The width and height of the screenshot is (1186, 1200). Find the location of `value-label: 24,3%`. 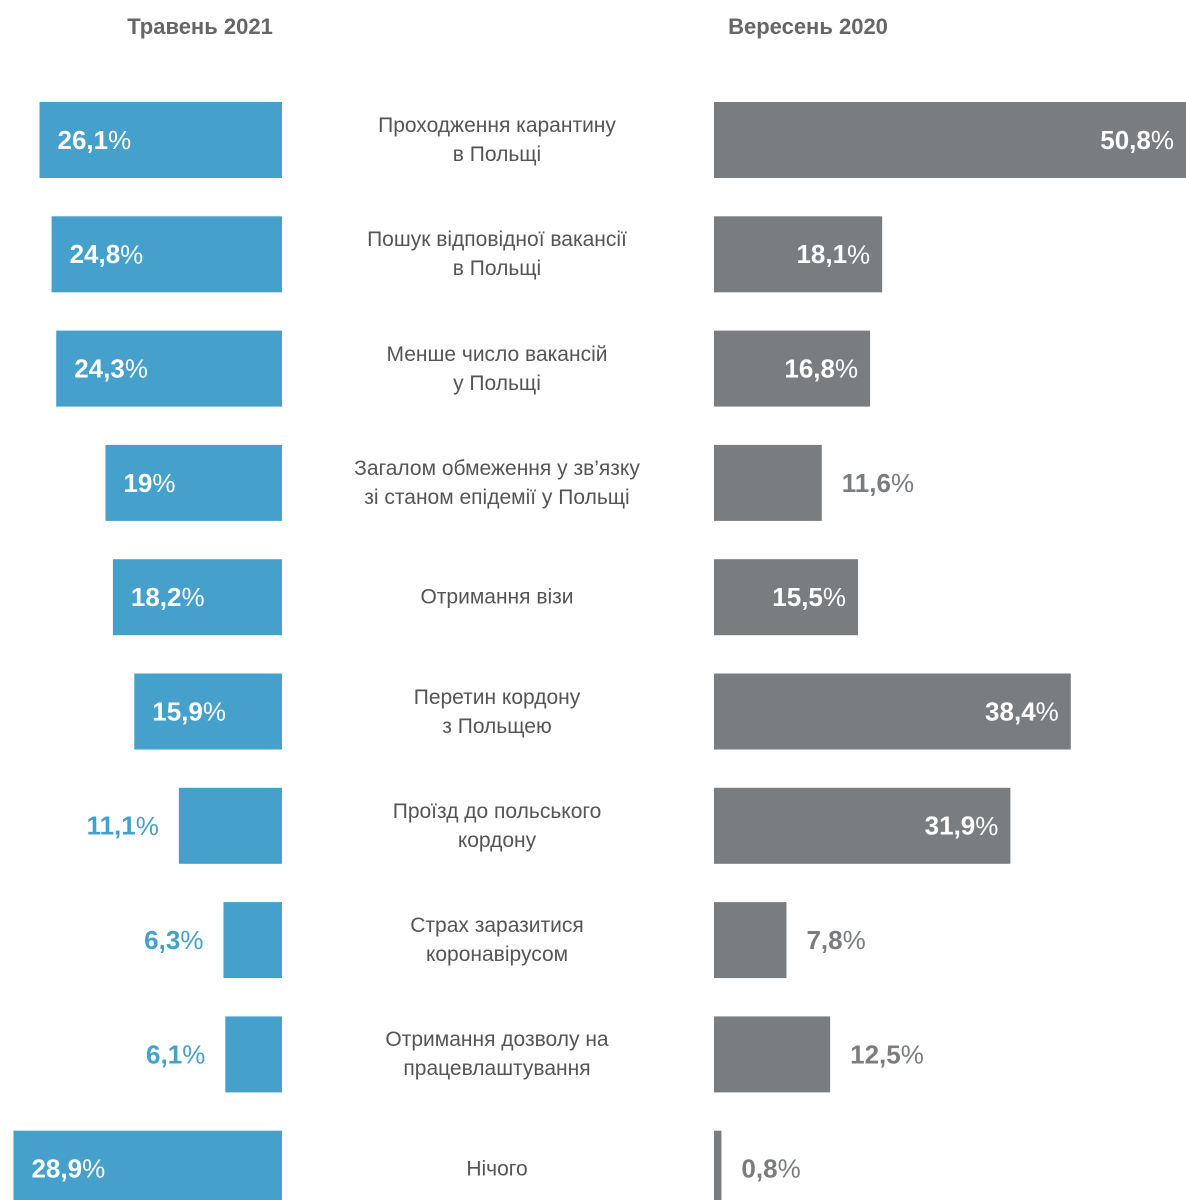

value-label: 24,3% is located at coordinates (111, 368).